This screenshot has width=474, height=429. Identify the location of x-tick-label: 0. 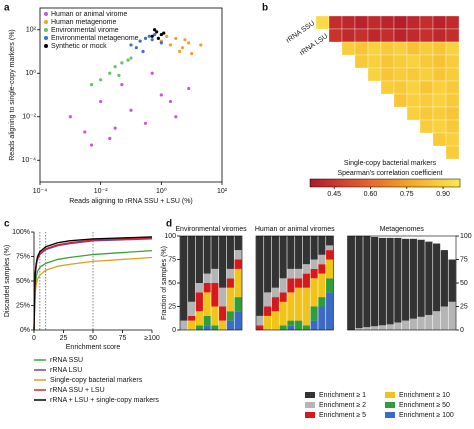
(34, 338).